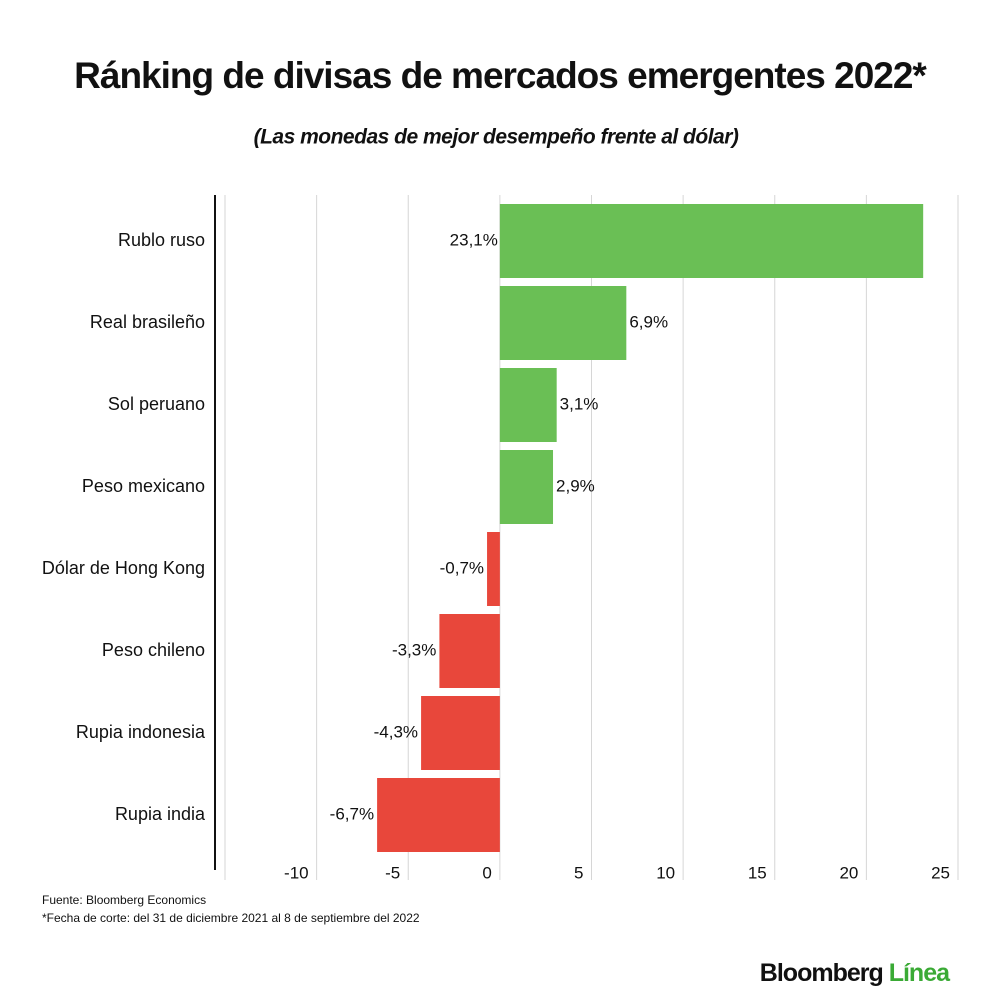 This screenshot has width=1000, height=1006. Describe the element at coordinates (940, 872) in the screenshot. I see `x-tick-label: 25` at that location.